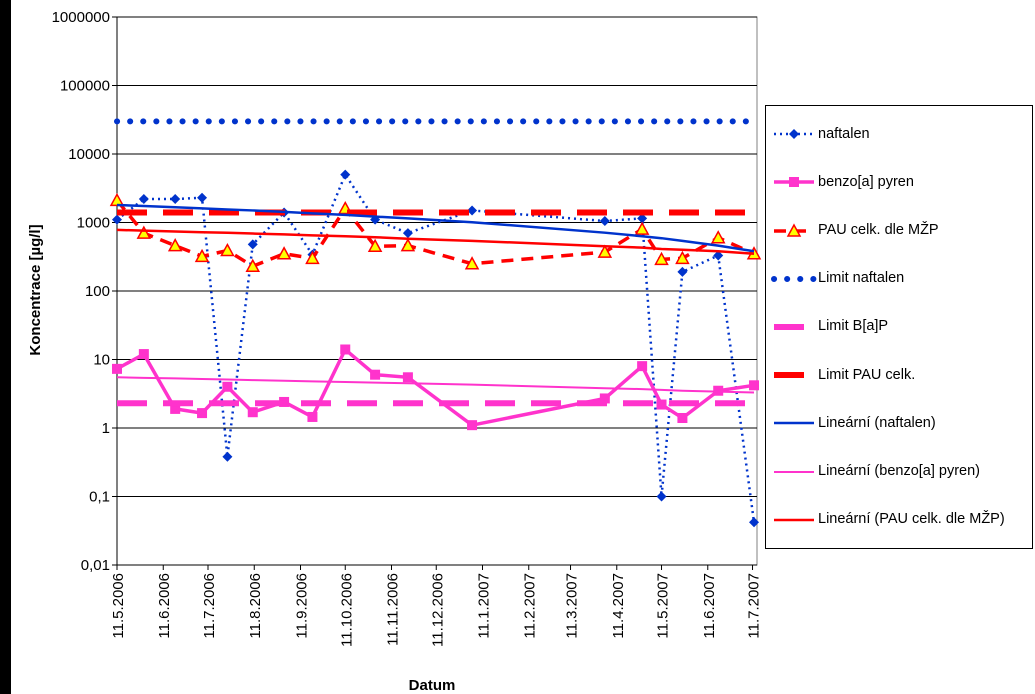 The width and height of the screenshot is (1035, 694). What do you see at coordinates (432, 685) in the screenshot?
I see `x-axis-label: Datum` at bounding box center [432, 685].